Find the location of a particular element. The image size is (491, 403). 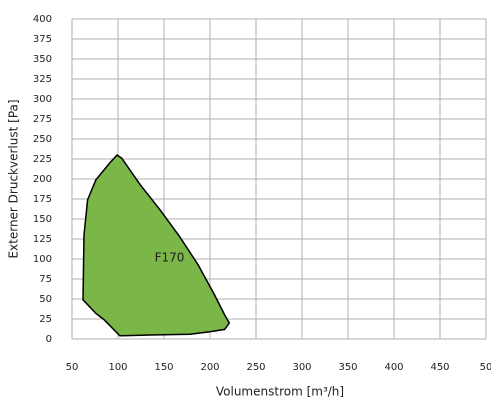

y-tick-label: 275 is located at coordinates (42, 119).